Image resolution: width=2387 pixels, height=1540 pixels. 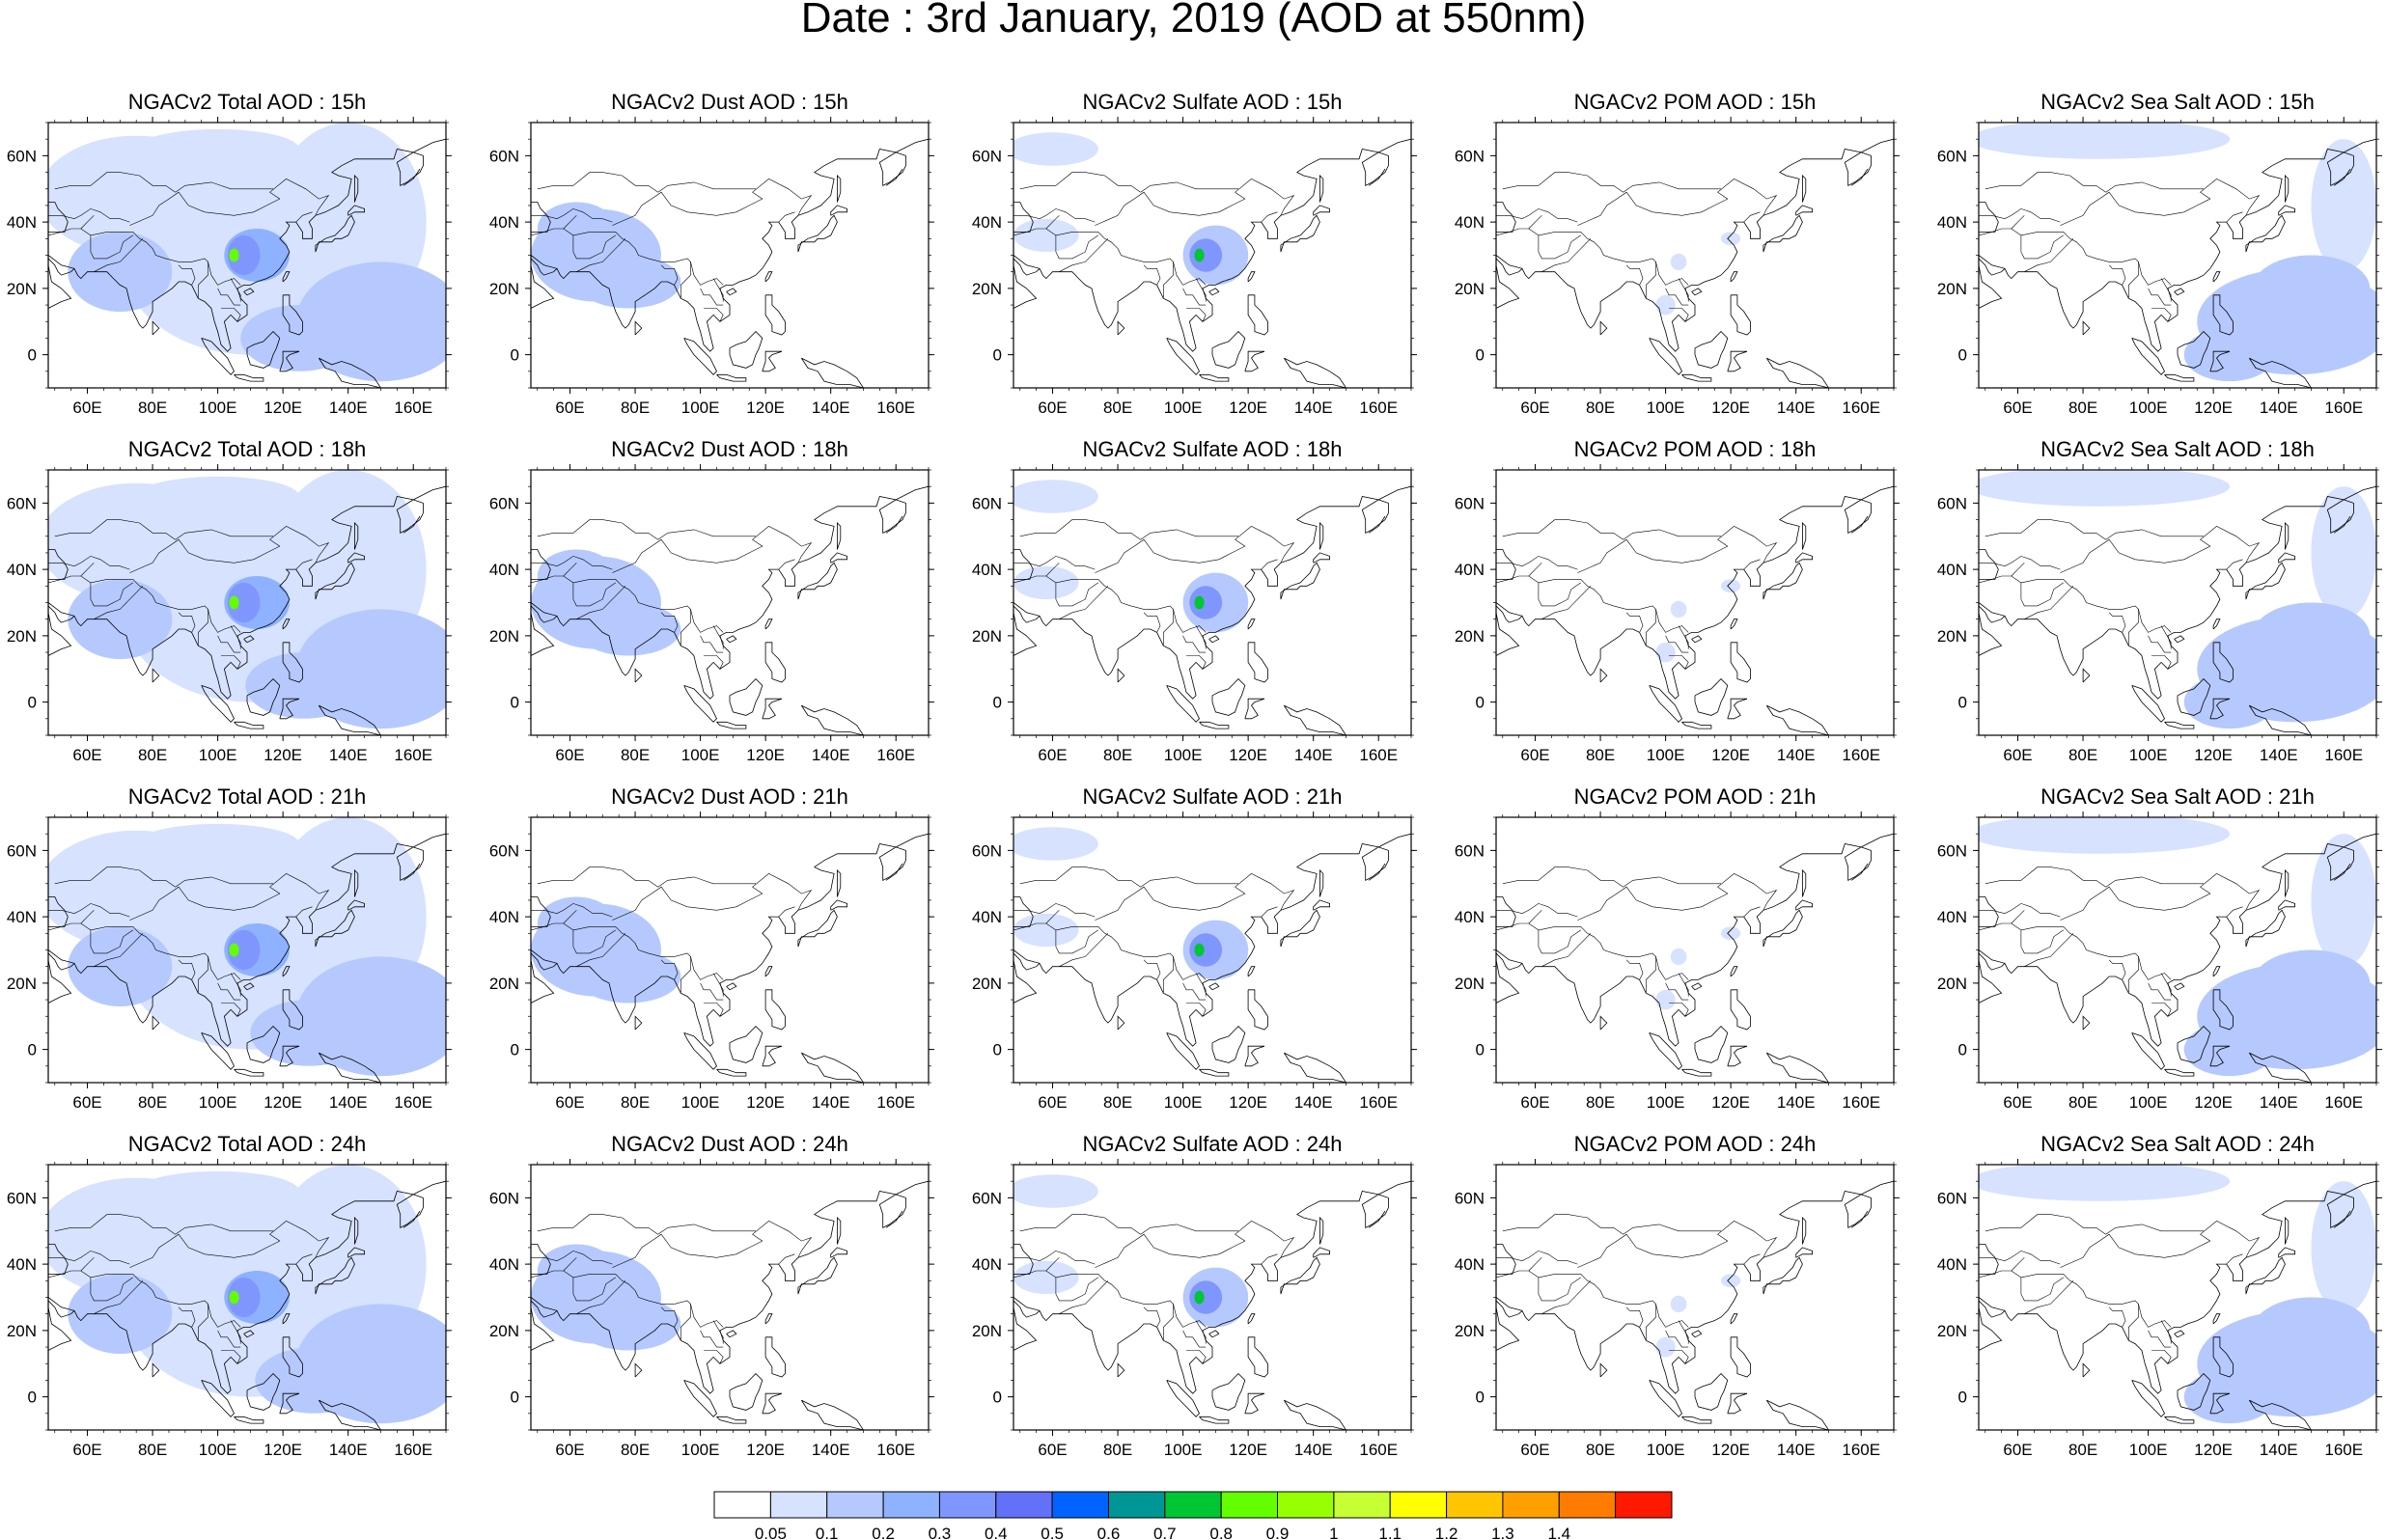 I want to click on colorbar-label: 0.9, so click(x=1278, y=1532).